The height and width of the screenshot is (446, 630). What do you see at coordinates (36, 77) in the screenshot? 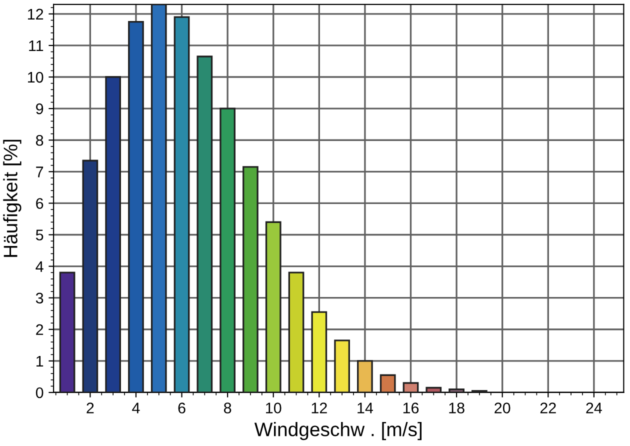
I see `y-tick-label: 10` at bounding box center [36, 77].